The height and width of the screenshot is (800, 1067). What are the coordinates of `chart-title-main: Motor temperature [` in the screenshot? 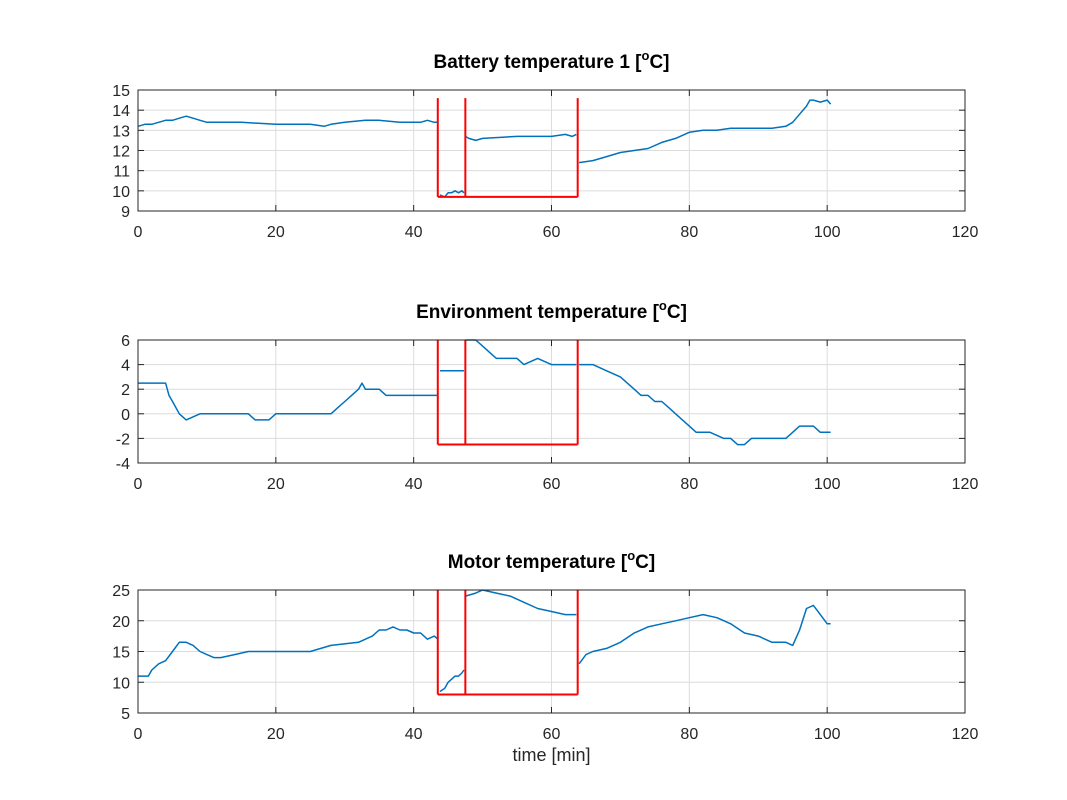 It's located at (538, 562).